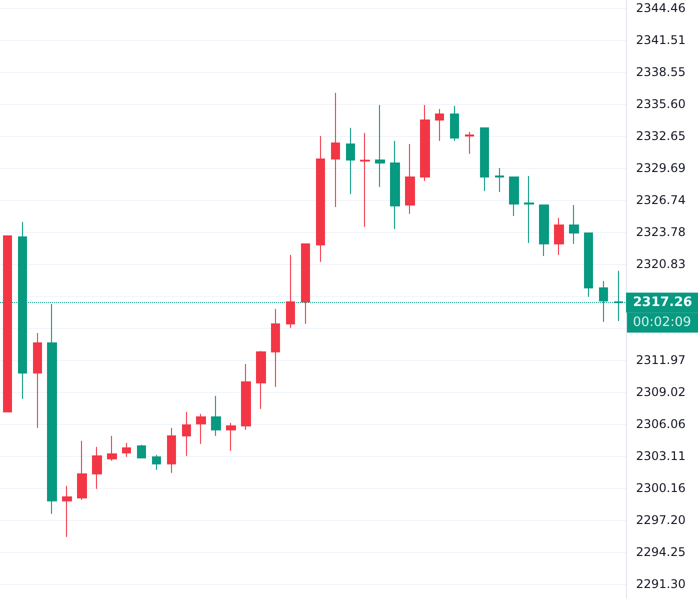  Describe the element at coordinates (661, 551) in the screenshot. I see `y-tick-label: 2294.25` at that location.